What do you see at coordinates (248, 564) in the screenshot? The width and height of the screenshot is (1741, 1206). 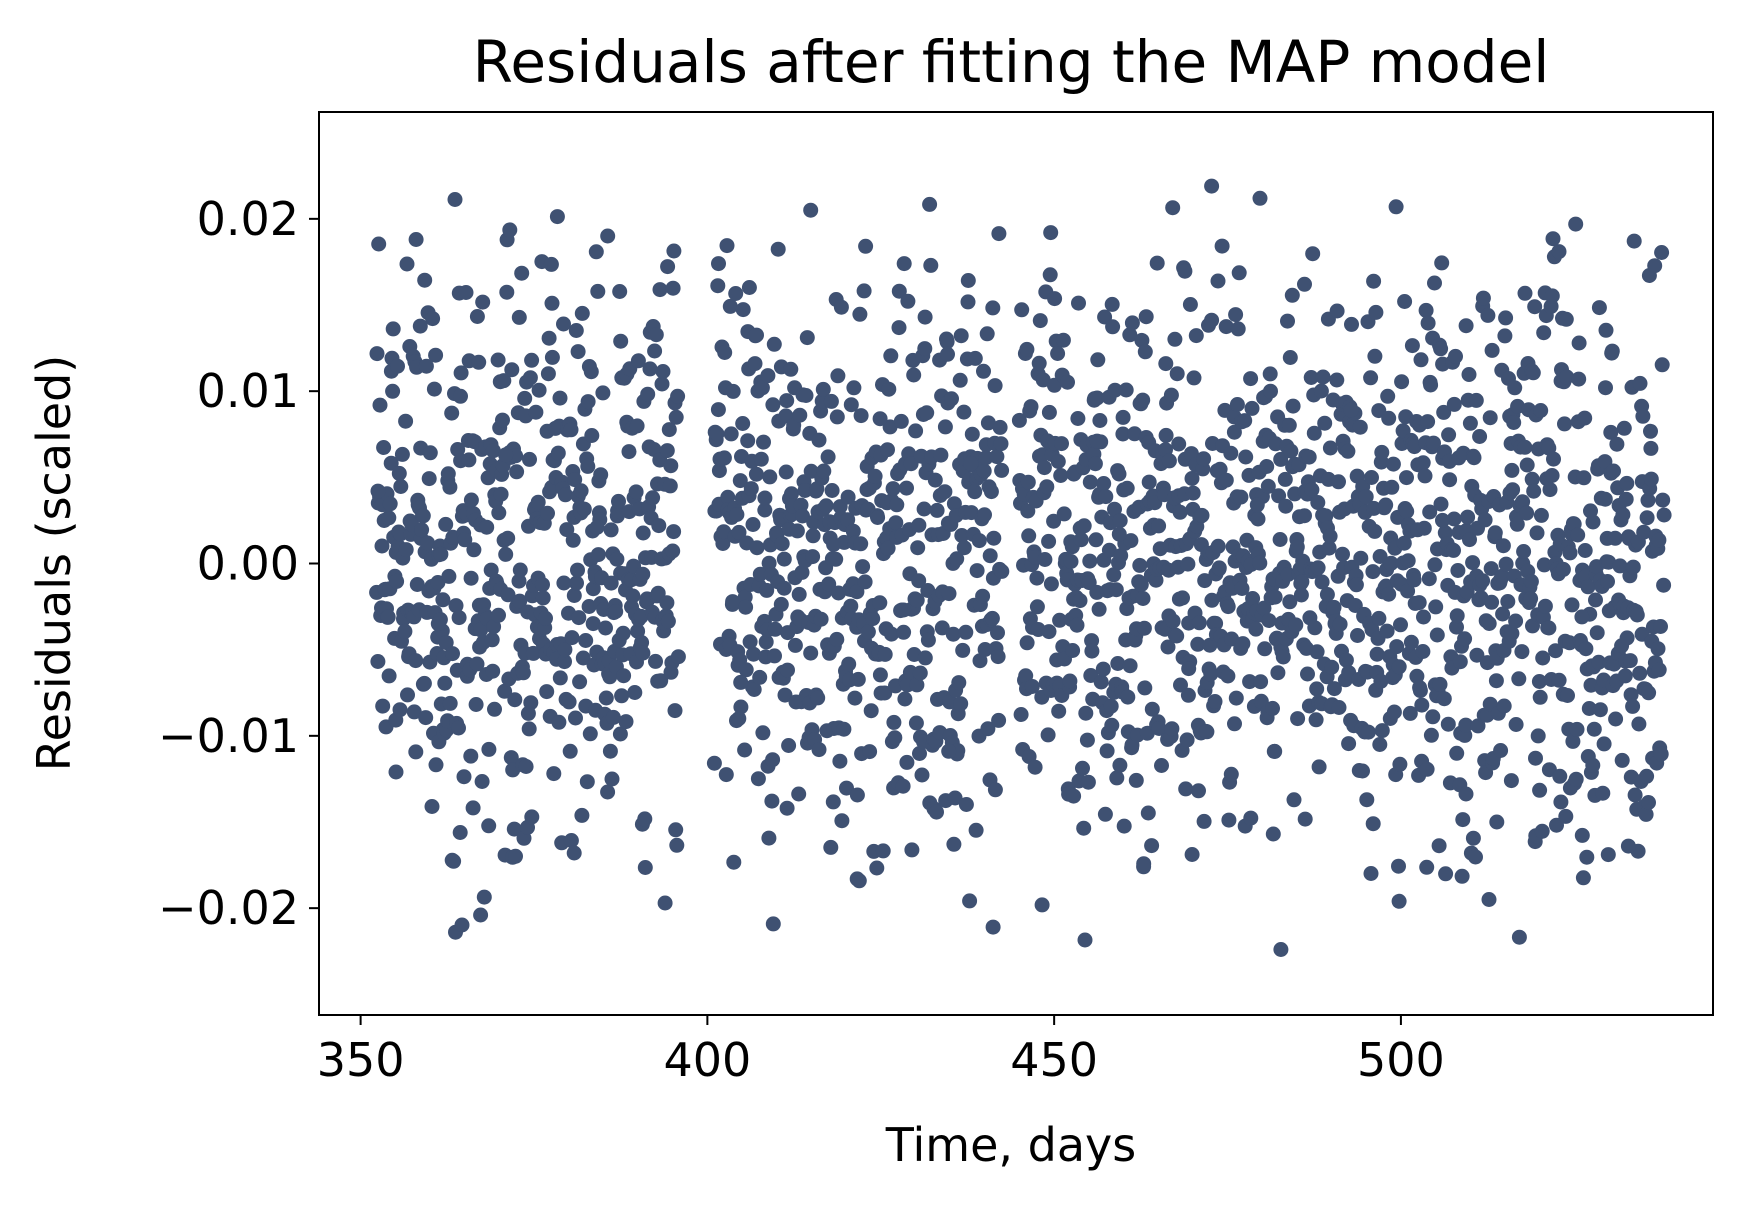 I see `y-tick-label: 0.00` at bounding box center [248, 564].